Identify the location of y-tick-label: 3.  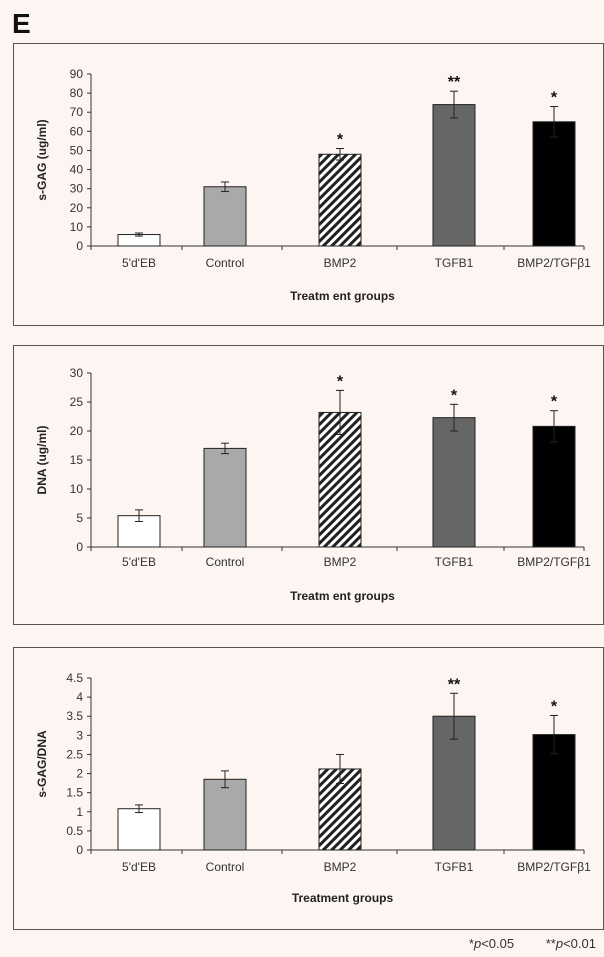
(79, 735).